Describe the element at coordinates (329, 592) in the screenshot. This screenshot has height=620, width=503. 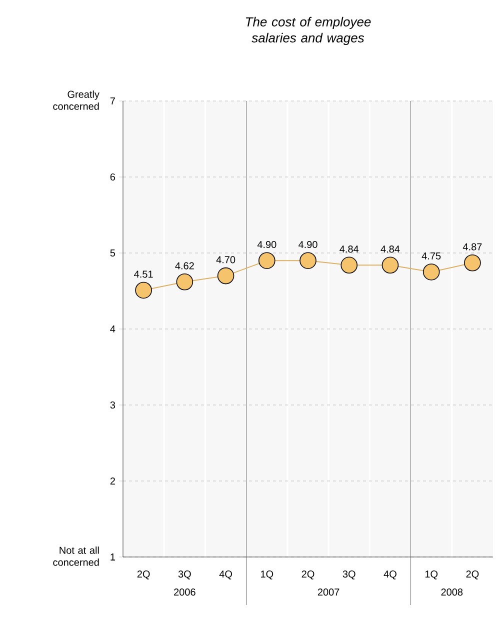
I see `text: 2007` at that location.